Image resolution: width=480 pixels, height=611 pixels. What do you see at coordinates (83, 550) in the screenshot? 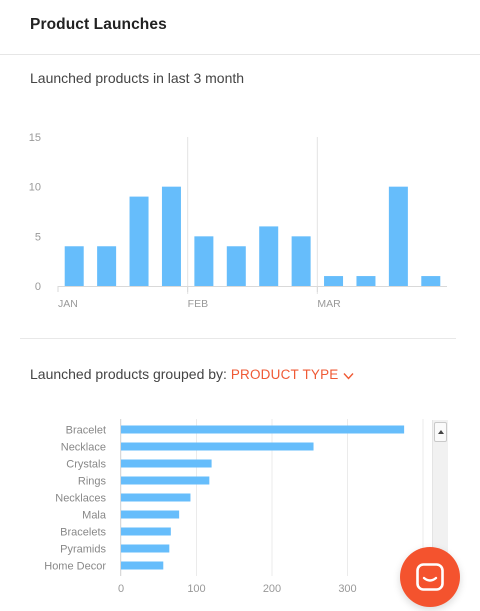
I see `category-label: Pyramids` at bounding box center [83, 550].